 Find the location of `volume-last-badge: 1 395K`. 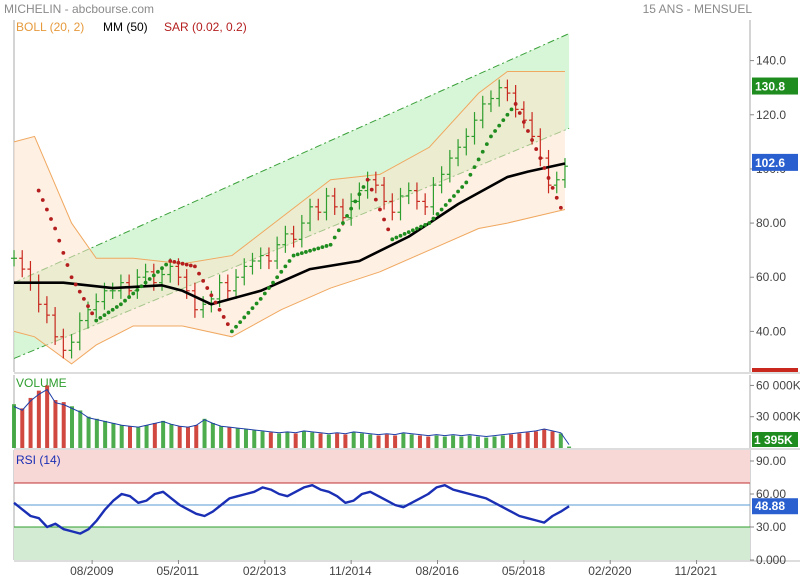

volume-last-badge: 1 395K is located at coordinates (773, 440).